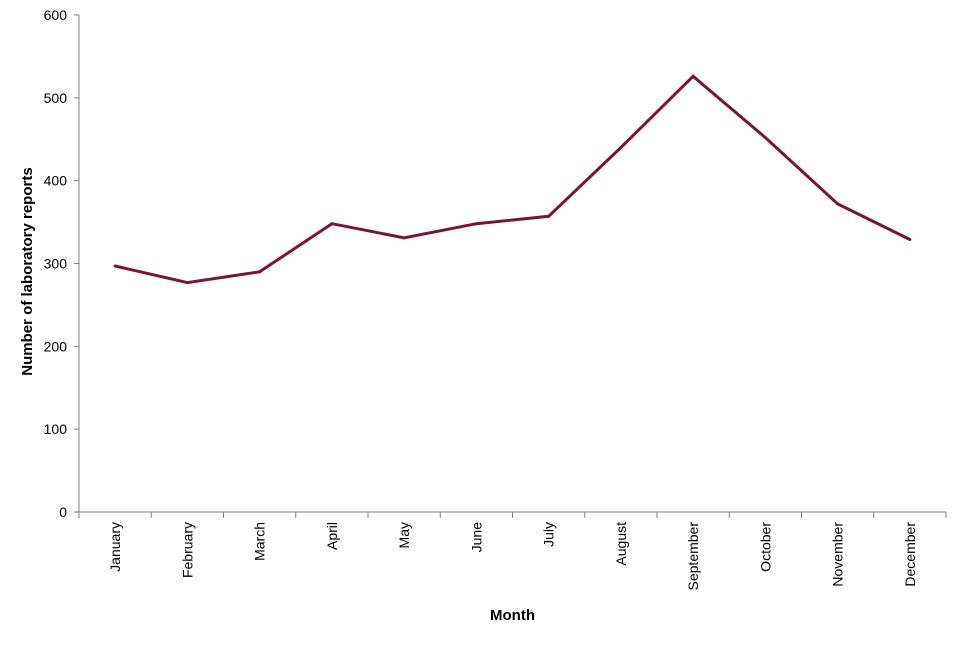 This screenshot has height=645, width=960. What do you see at coordinates (63, 512) in the screenshot?
I see `y-tick-label: 0` at bounding box center [63, 512].